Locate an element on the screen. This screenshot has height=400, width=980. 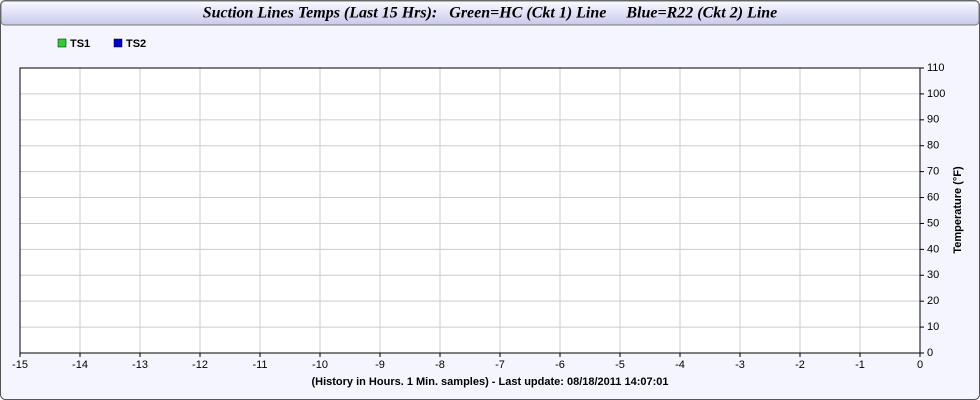
y-tick-label: 90 is located at coordinates (933, 120).